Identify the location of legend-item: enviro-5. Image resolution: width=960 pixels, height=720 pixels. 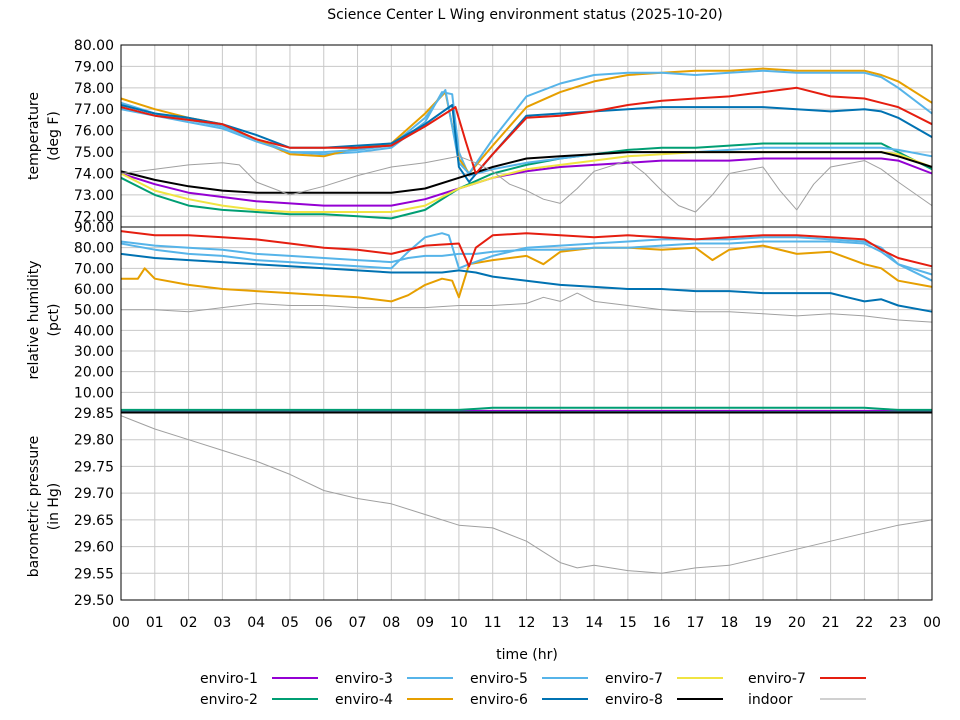
(529, 679).